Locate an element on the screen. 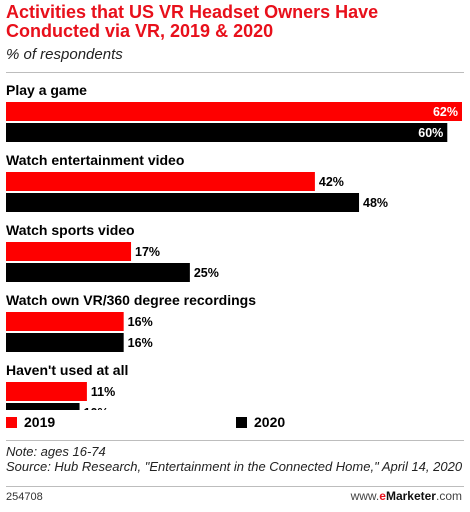 The height and width of the screenshot is (512, 470). bar-2020-watch-entertainment-video is located at coordinates (183, 202).